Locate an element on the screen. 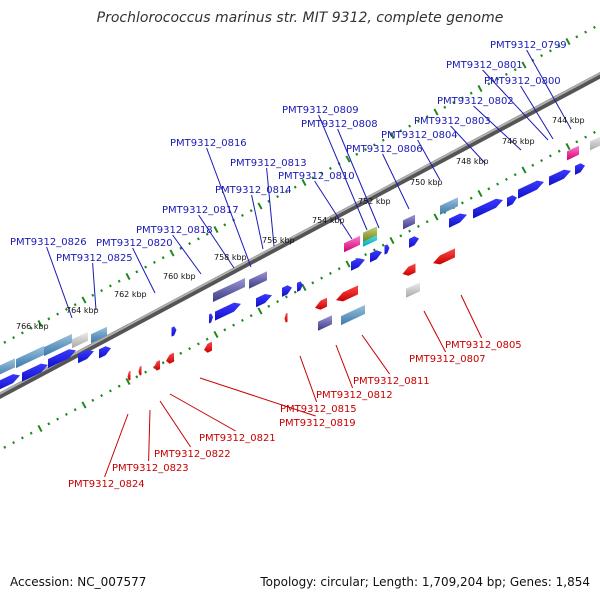 The image size is (600, 600). gene-label: PMT9312_0816 is located at coordinates (208, 143).